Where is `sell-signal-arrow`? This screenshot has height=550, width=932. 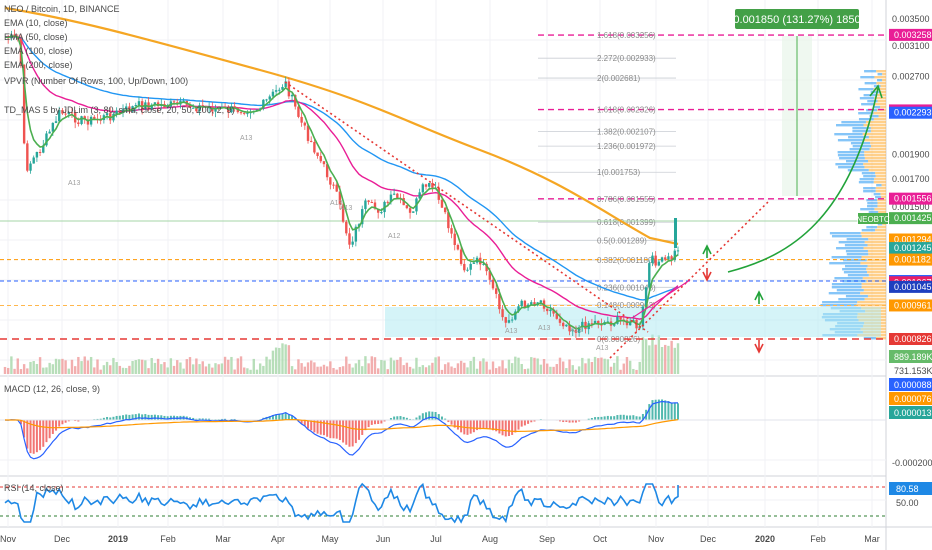 sell-signal-arrow is located at coordinates (759, 347).